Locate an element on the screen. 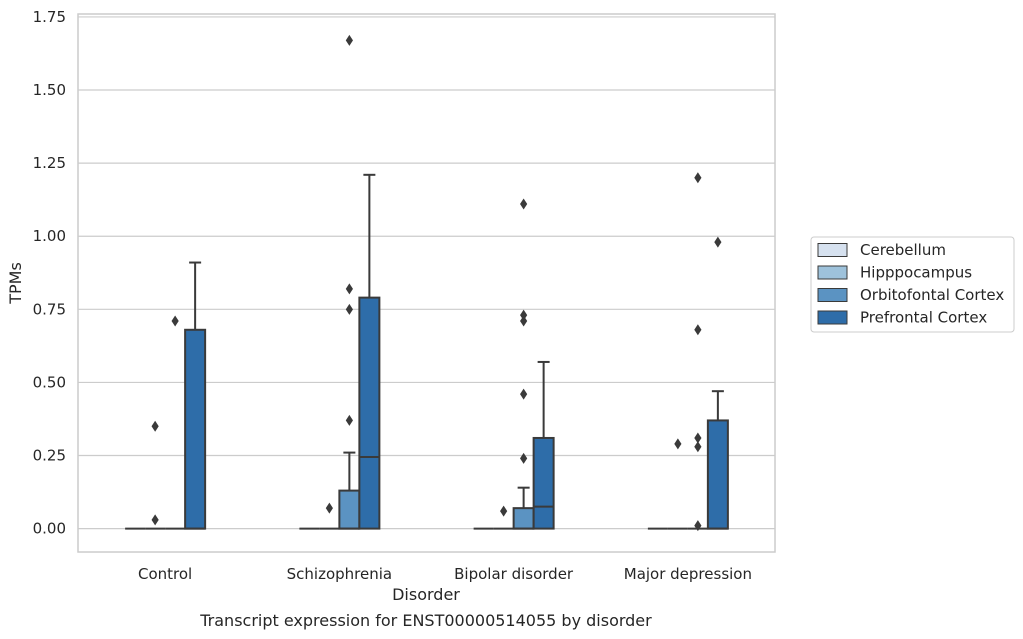  y-tick-label: 1.00 is located at coordinates (49, 236).